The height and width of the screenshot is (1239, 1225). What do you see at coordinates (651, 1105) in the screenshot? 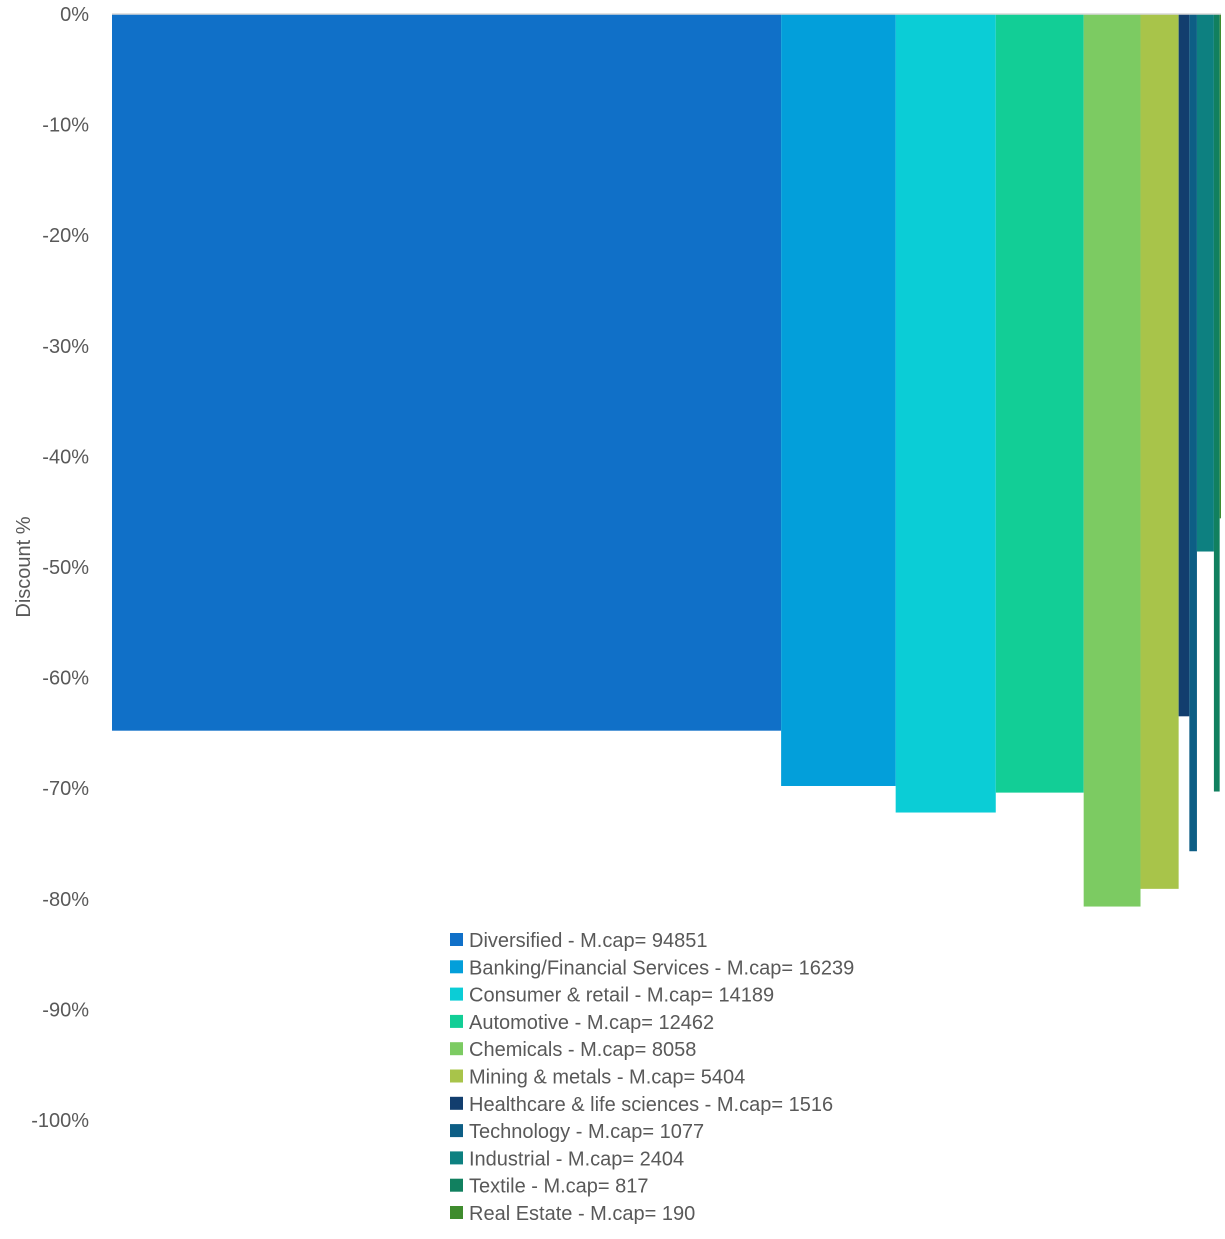
I see `legend-label: Healthcare & life sciences - M.cap= 1516` at bounding box center [651, 1105].